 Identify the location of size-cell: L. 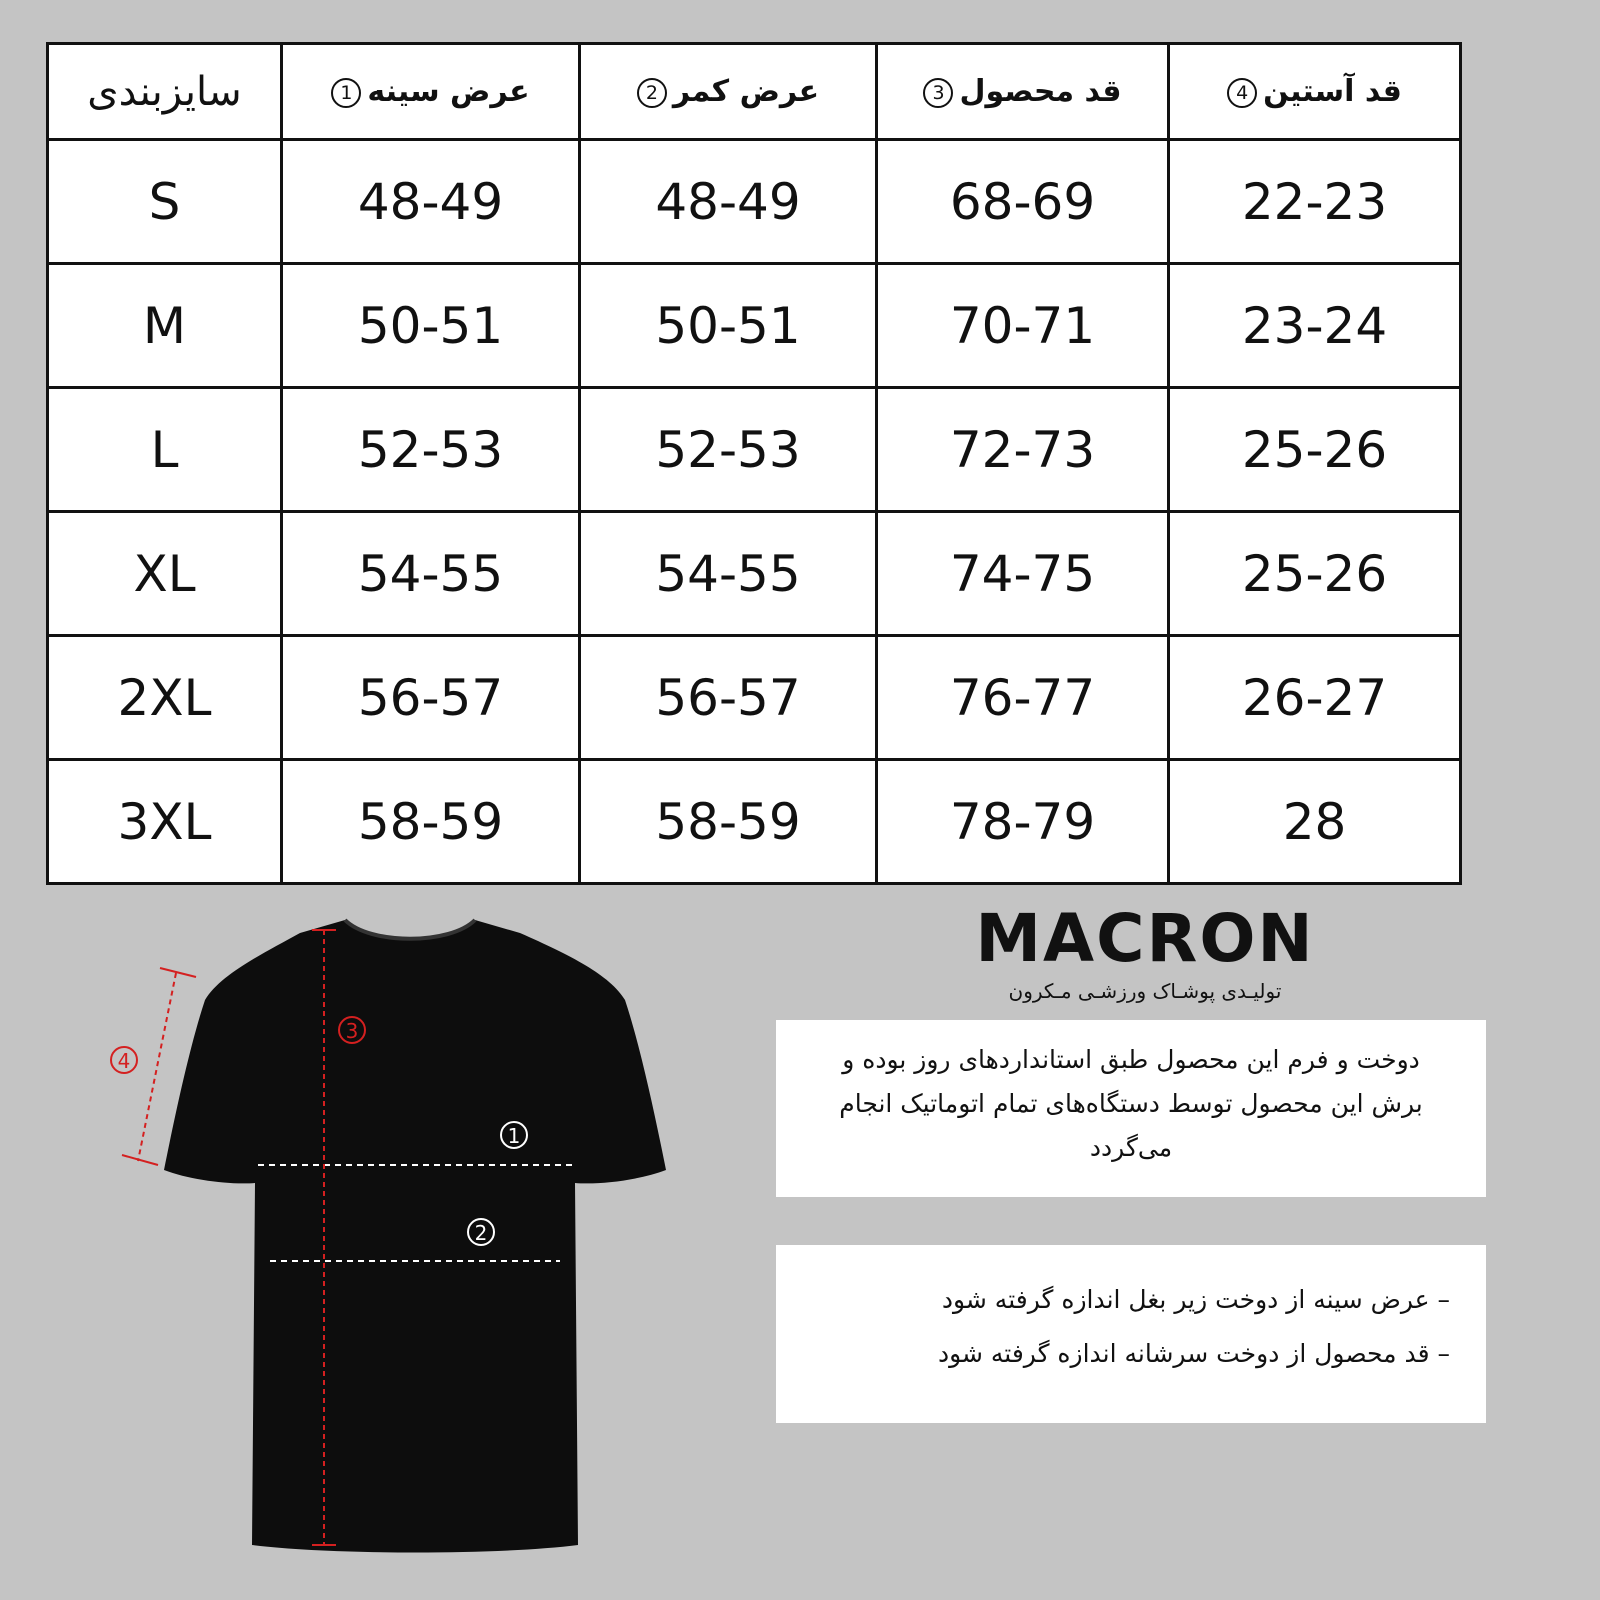
(164, 449).